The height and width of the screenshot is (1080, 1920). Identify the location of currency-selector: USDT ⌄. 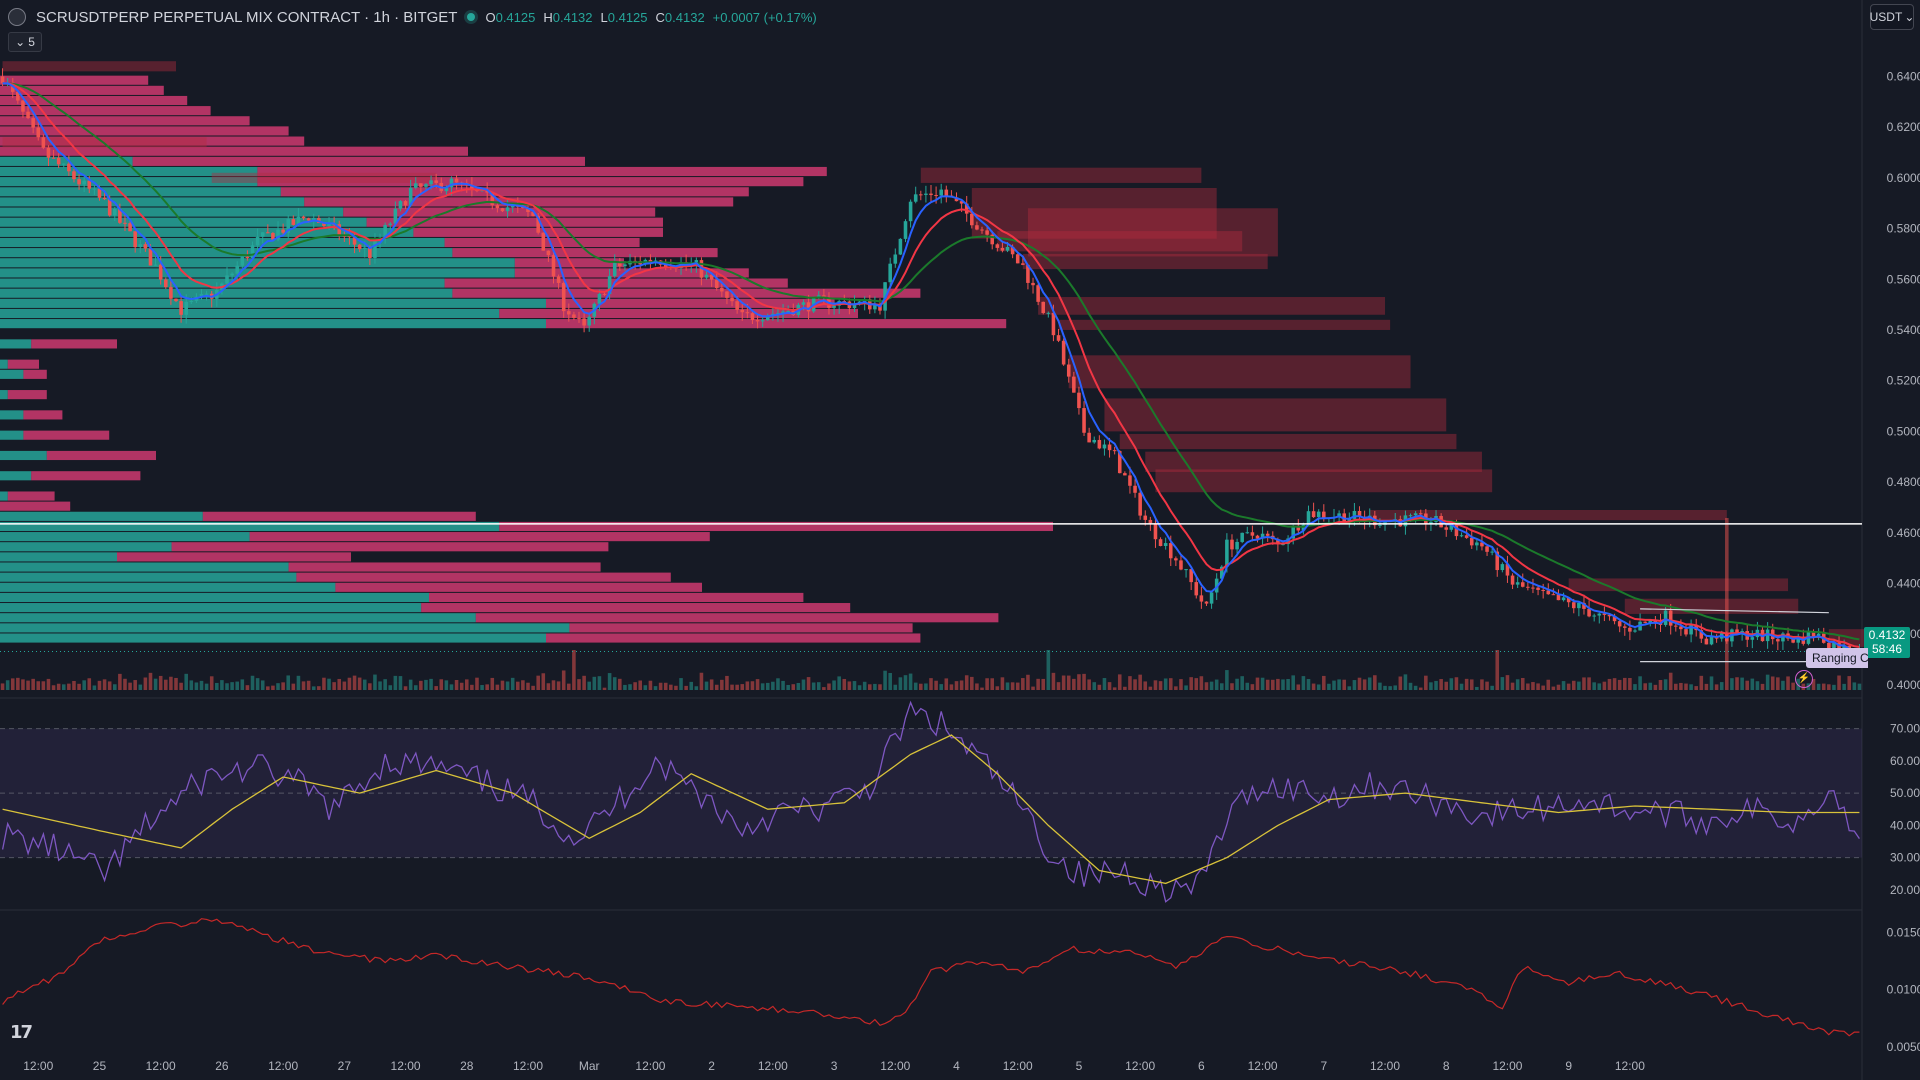
(1892, 17).